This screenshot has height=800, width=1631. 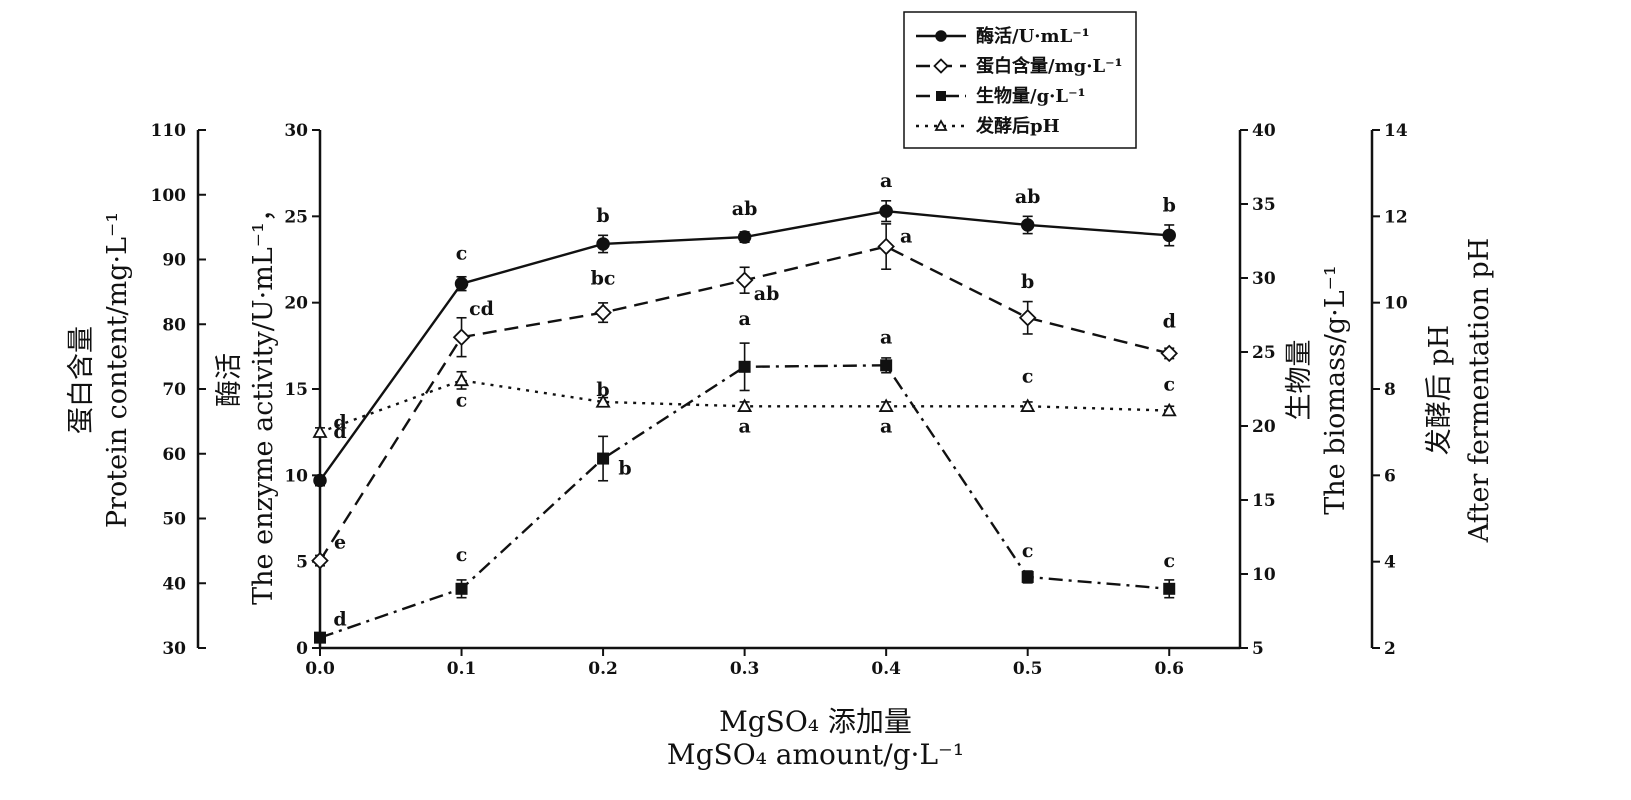 I want to click on biomass-sig-label: b, so click(x=624, y=469).